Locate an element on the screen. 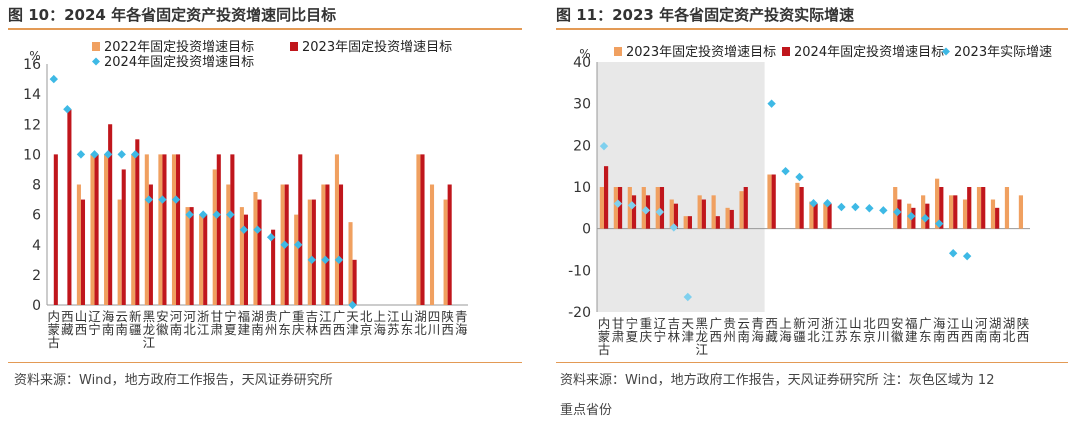 The width and height of the screenshot is (1080, 427). x-tick-label: 陕西 is located at coordinates (1023, 330).